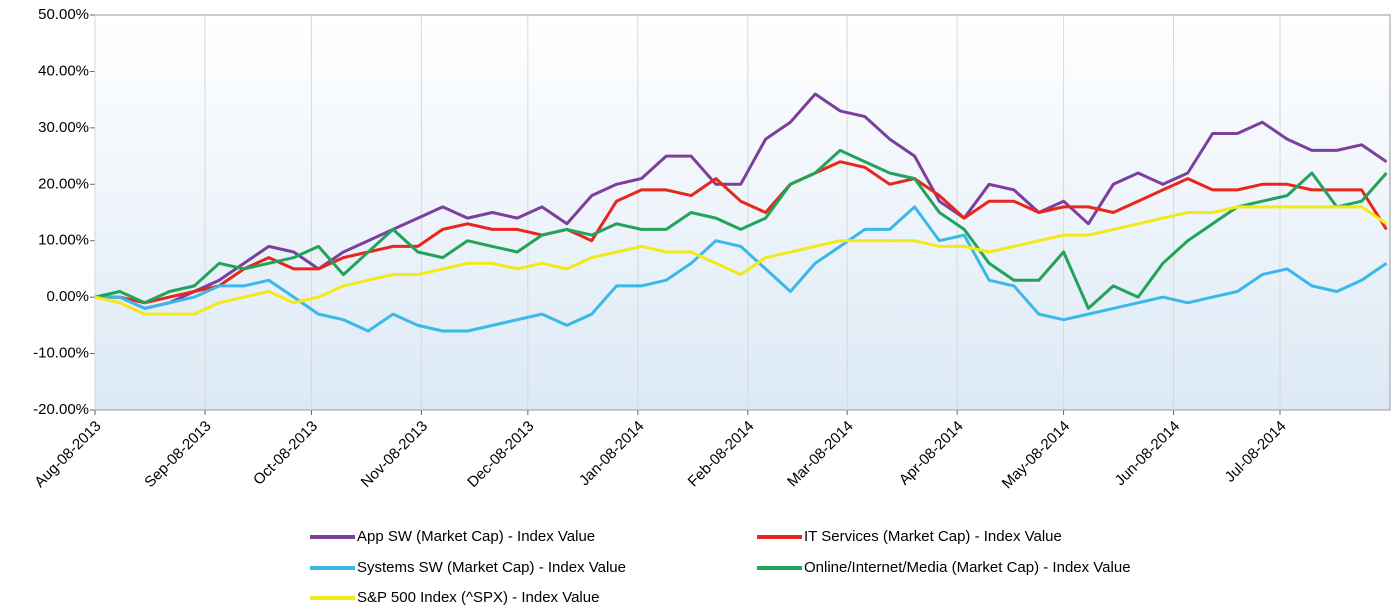 This screenshot has height=612, width=1395. I want to click on y-tick-label: 0.00%, so click(67, 296).